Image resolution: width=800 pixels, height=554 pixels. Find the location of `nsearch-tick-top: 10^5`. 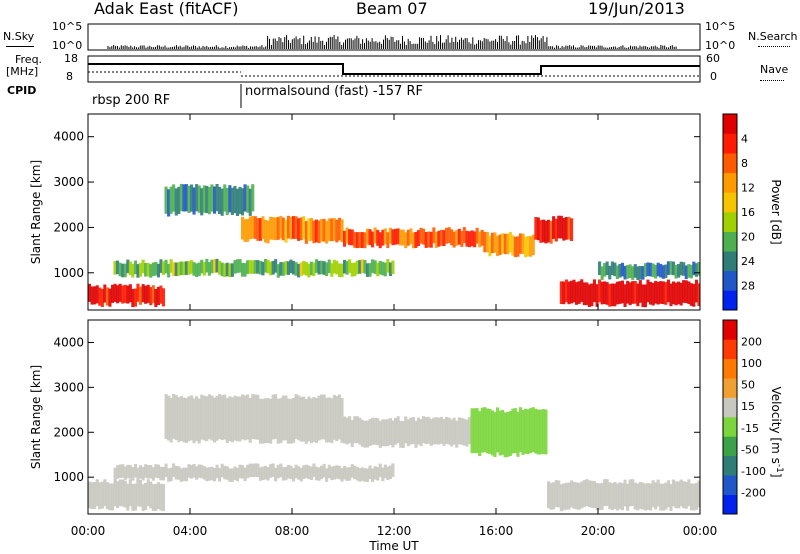

nsearch-tick-top: 10^5 is located at coordinates (720, 26).